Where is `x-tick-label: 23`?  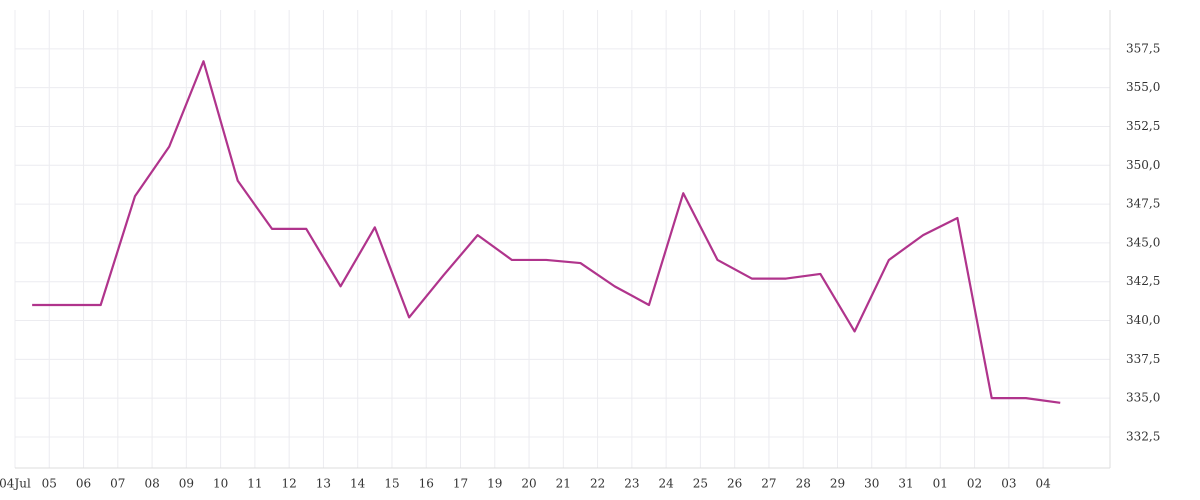 x-tick-label: 23 is located at coordinates (631, 484).